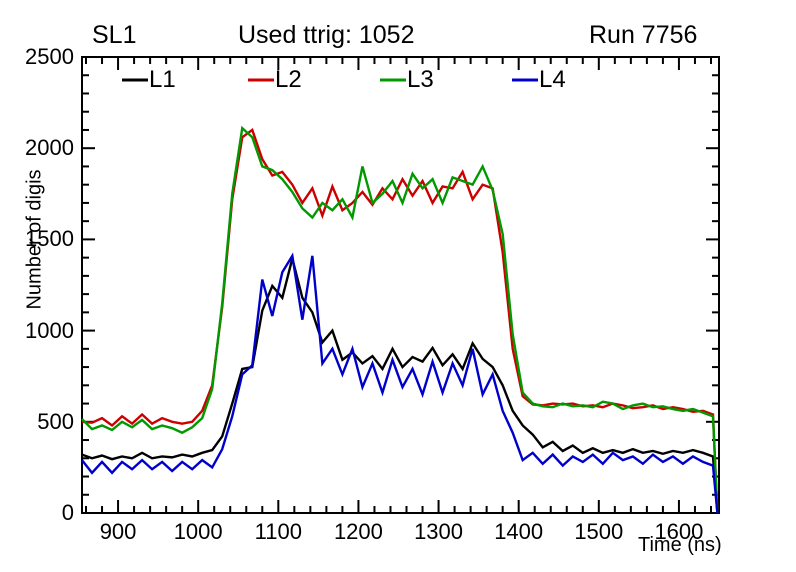 The height and width of the screenshot is (572, 796). I want to click on y-tick-label: 0, so click(67, 512).